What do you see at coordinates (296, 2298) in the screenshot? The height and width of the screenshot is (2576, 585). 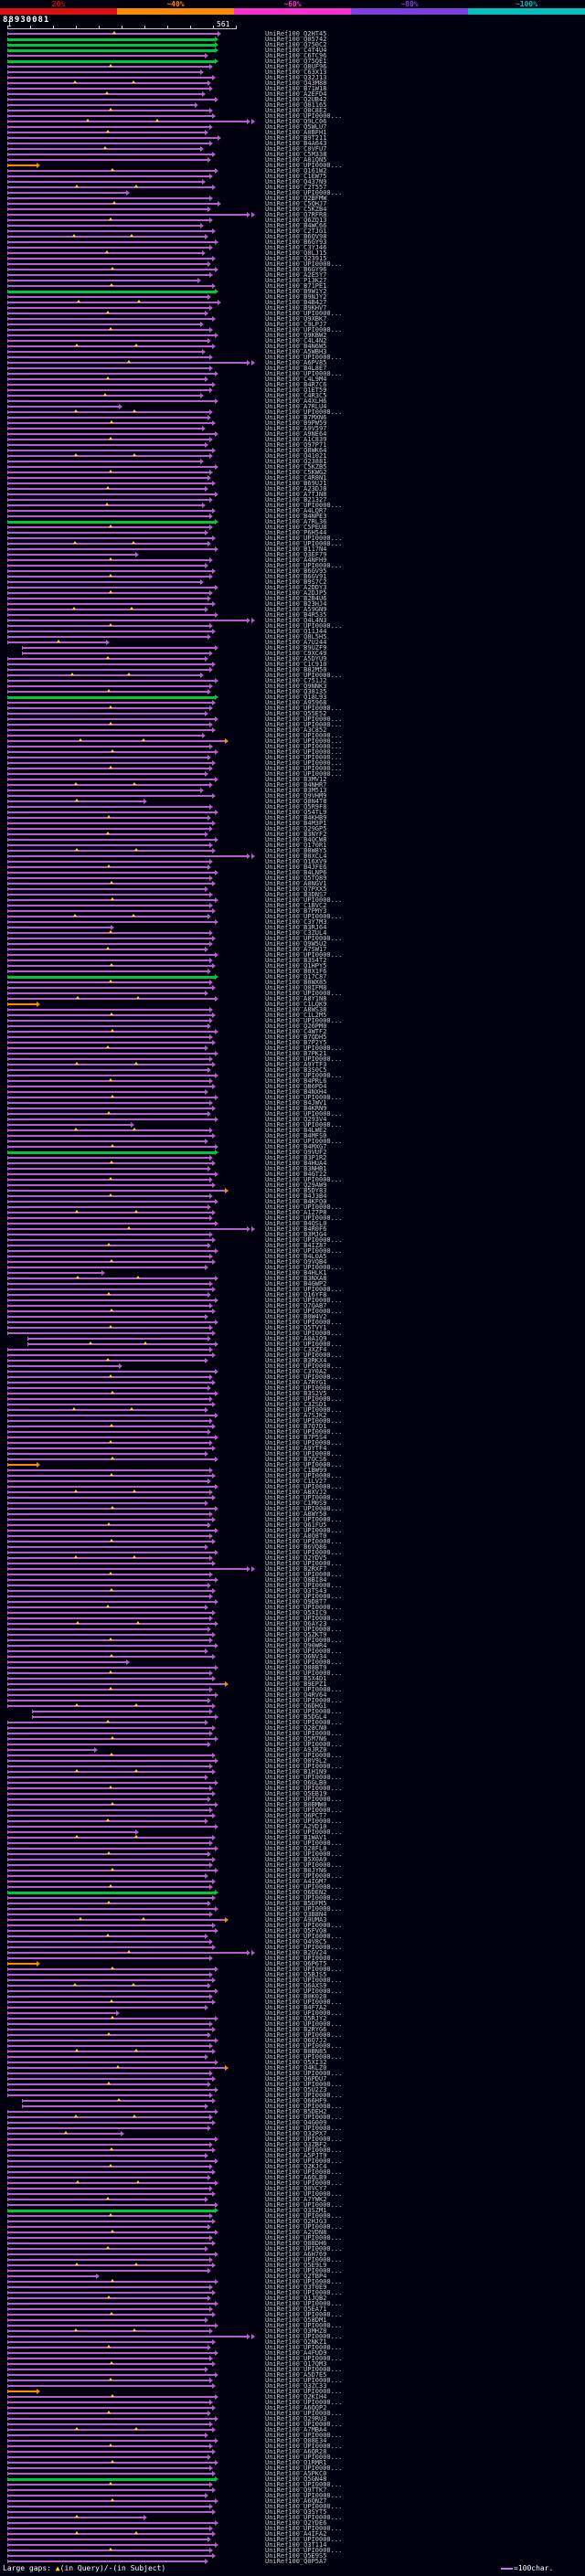 I see `hit-label: UniRef100_Q1JQB2` at bounding box center [296, 2298].